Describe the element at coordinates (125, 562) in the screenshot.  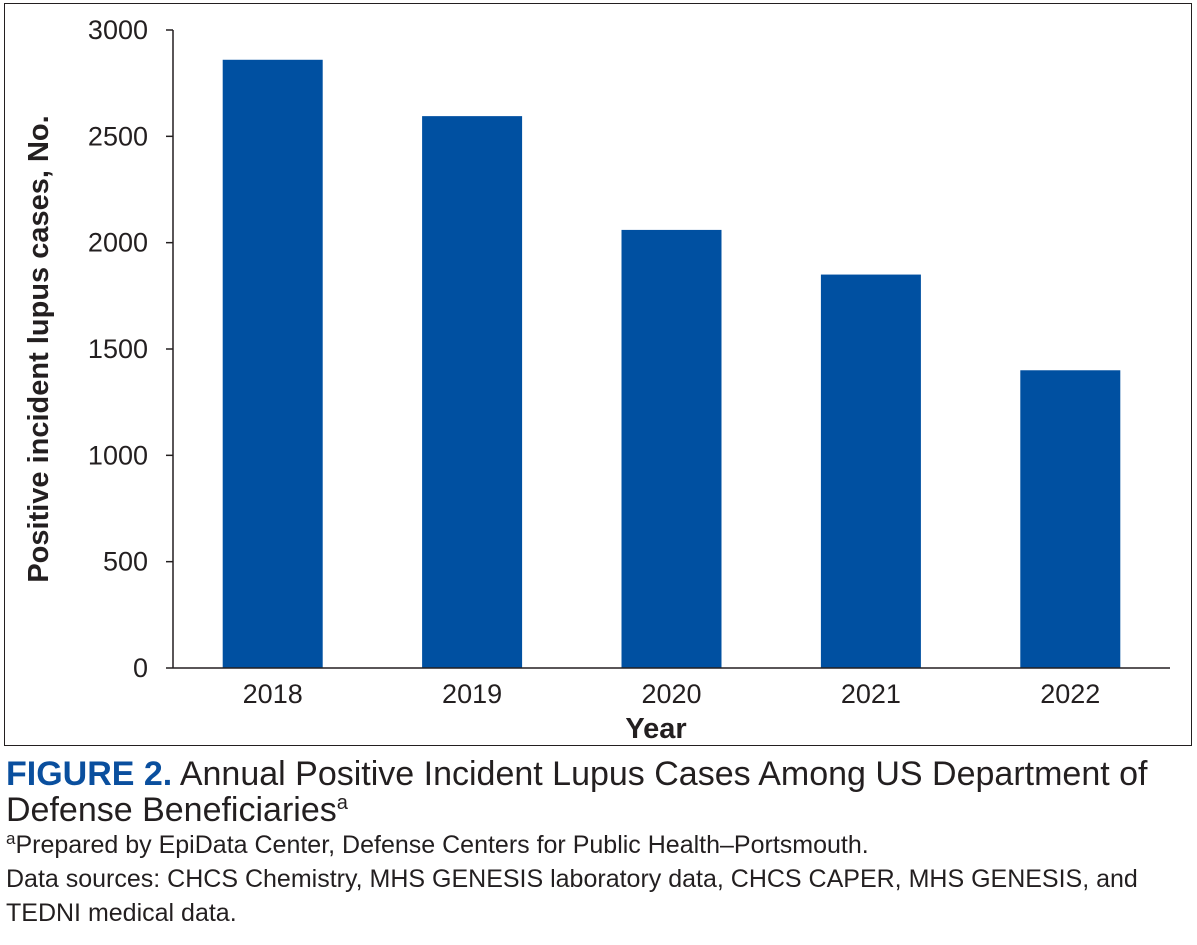
I see `y-tick-label-500: 500` at that location.